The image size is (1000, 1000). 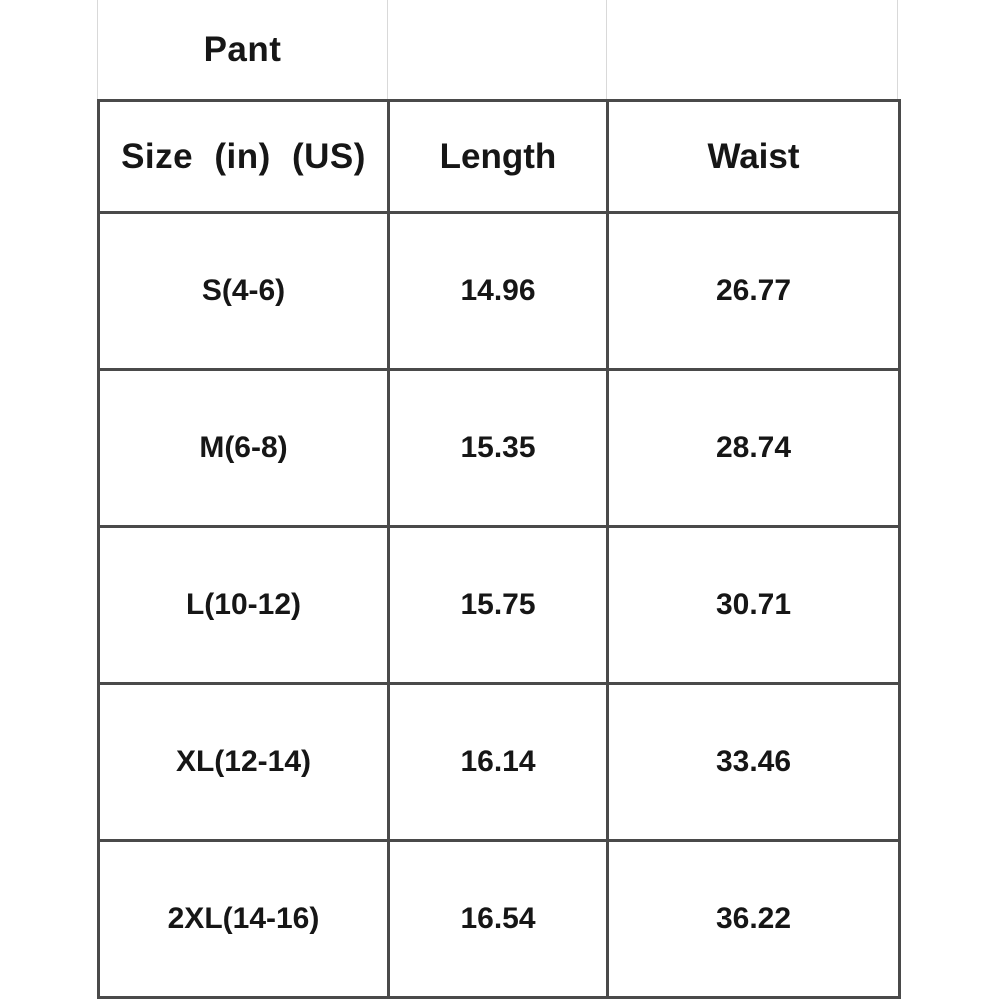 I want to click on length-cell: 16.54, so click(x=498, y=919).